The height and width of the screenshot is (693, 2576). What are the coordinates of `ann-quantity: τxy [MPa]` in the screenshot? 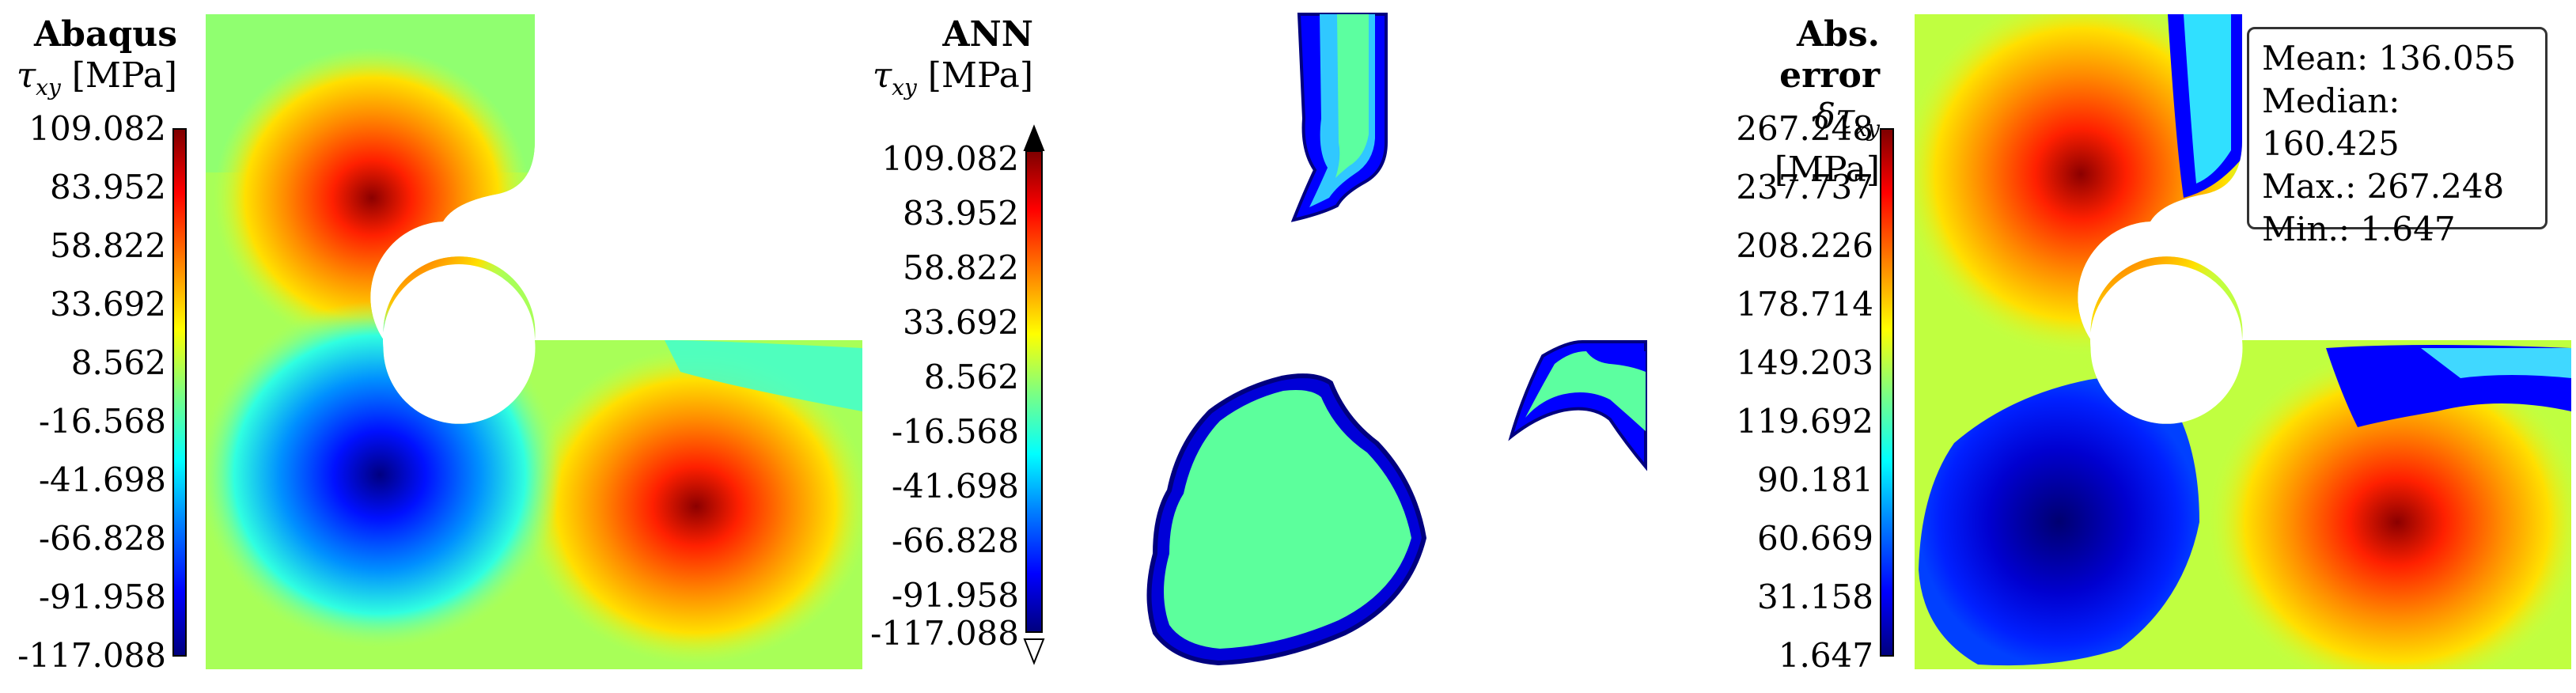 It's located at (952, 78).